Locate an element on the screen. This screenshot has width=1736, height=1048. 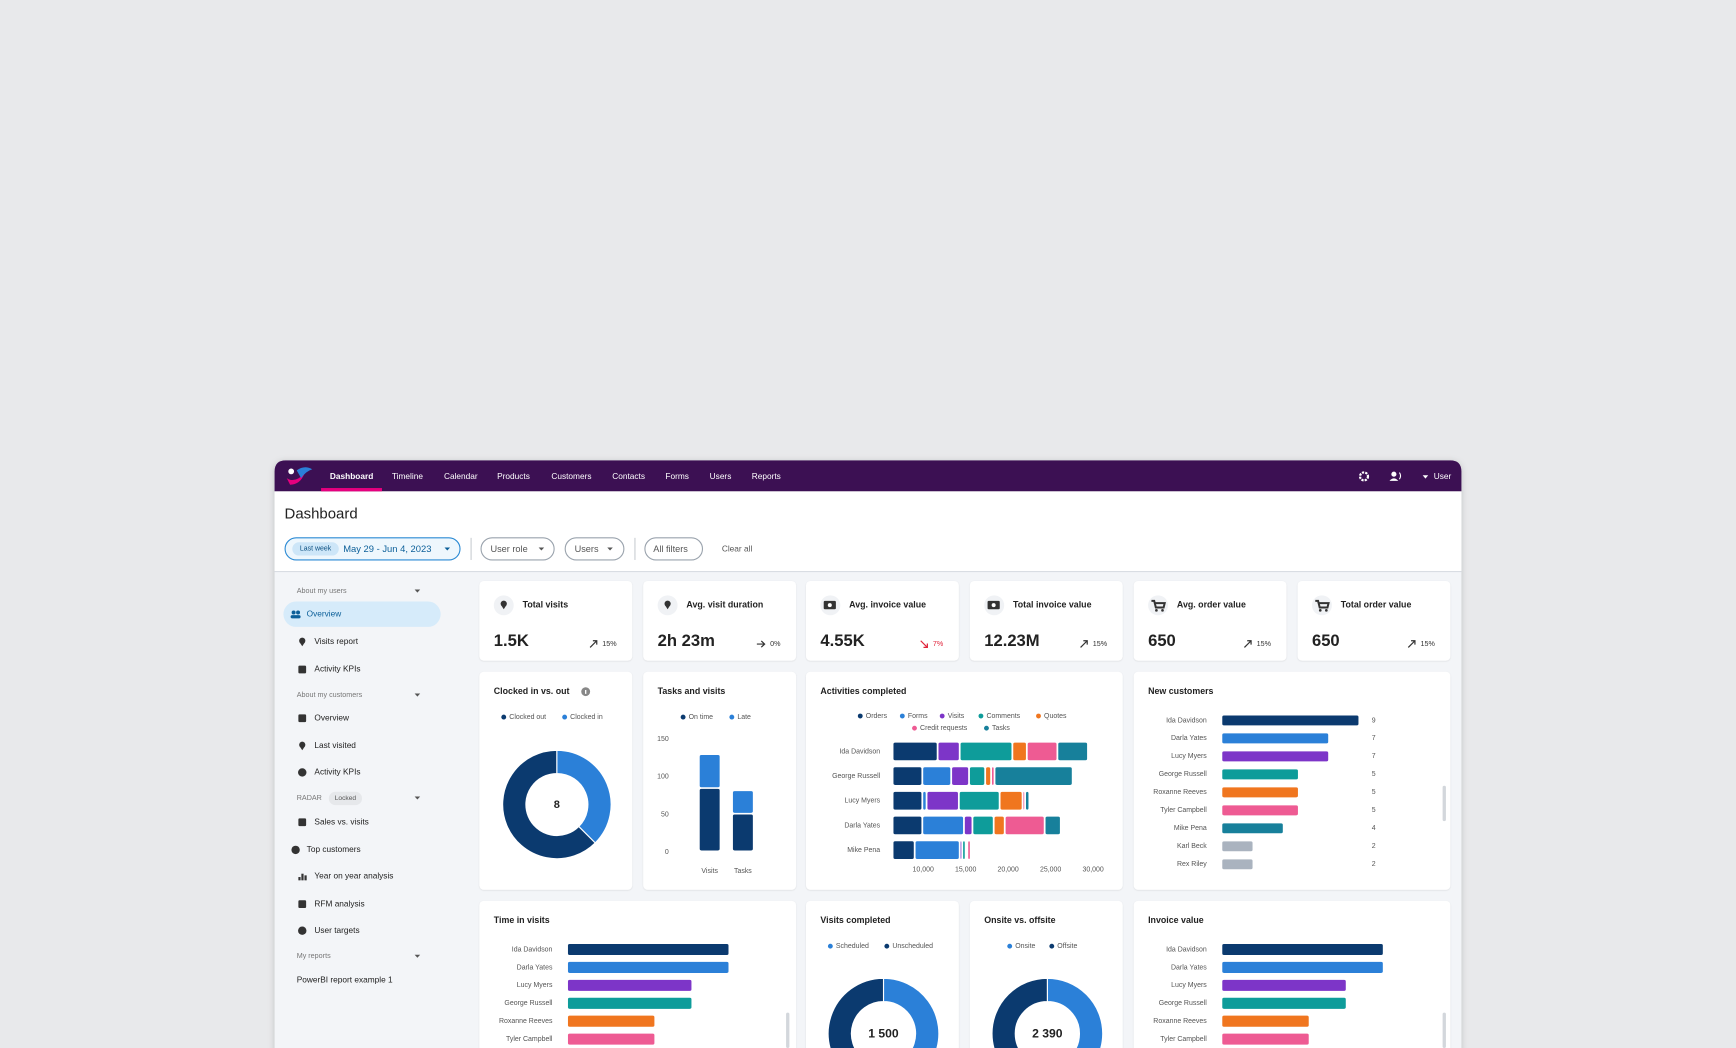
sidebar-item: Visits report is located at coordinates (336, 641).